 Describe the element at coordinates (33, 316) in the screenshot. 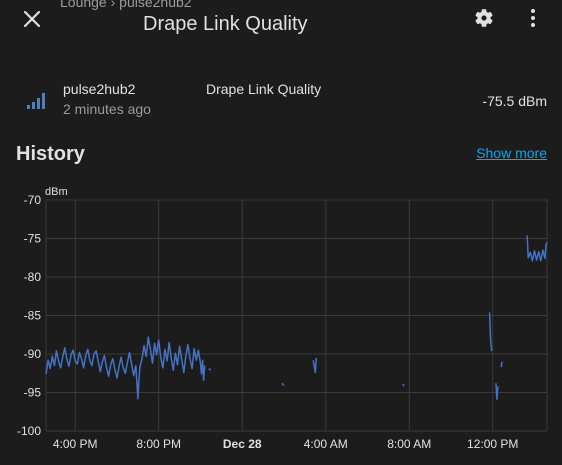

I see `y-tick-label: -85` at that location.